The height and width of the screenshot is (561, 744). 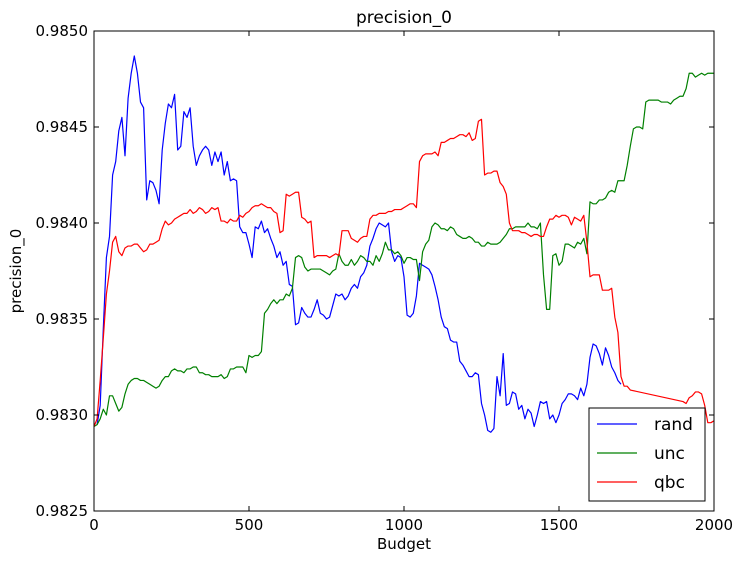 What do you see at coordinates (62, 511) in the screenshot?
I see `y-tick-label: 0.9825` at bounding box center [62, 511].